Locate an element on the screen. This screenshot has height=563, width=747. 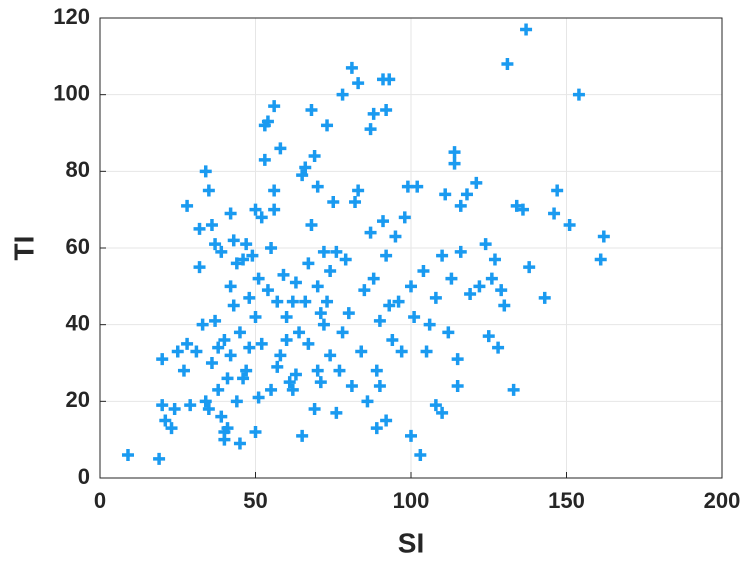
y-tick-label: 20 is located at coordinates (78, 399).